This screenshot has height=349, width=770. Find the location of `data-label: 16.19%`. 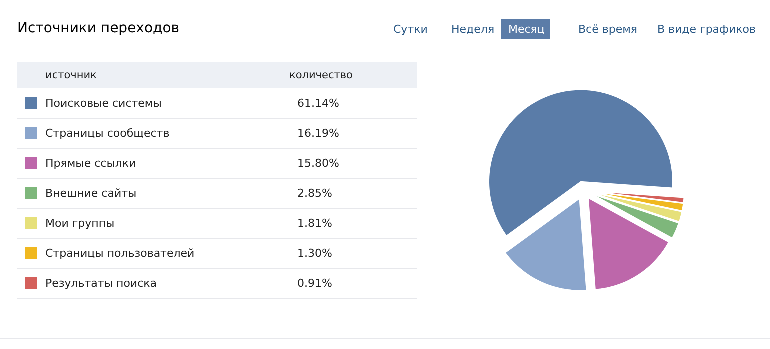

data-label: 16.19% is located at coordinates (319, 133).